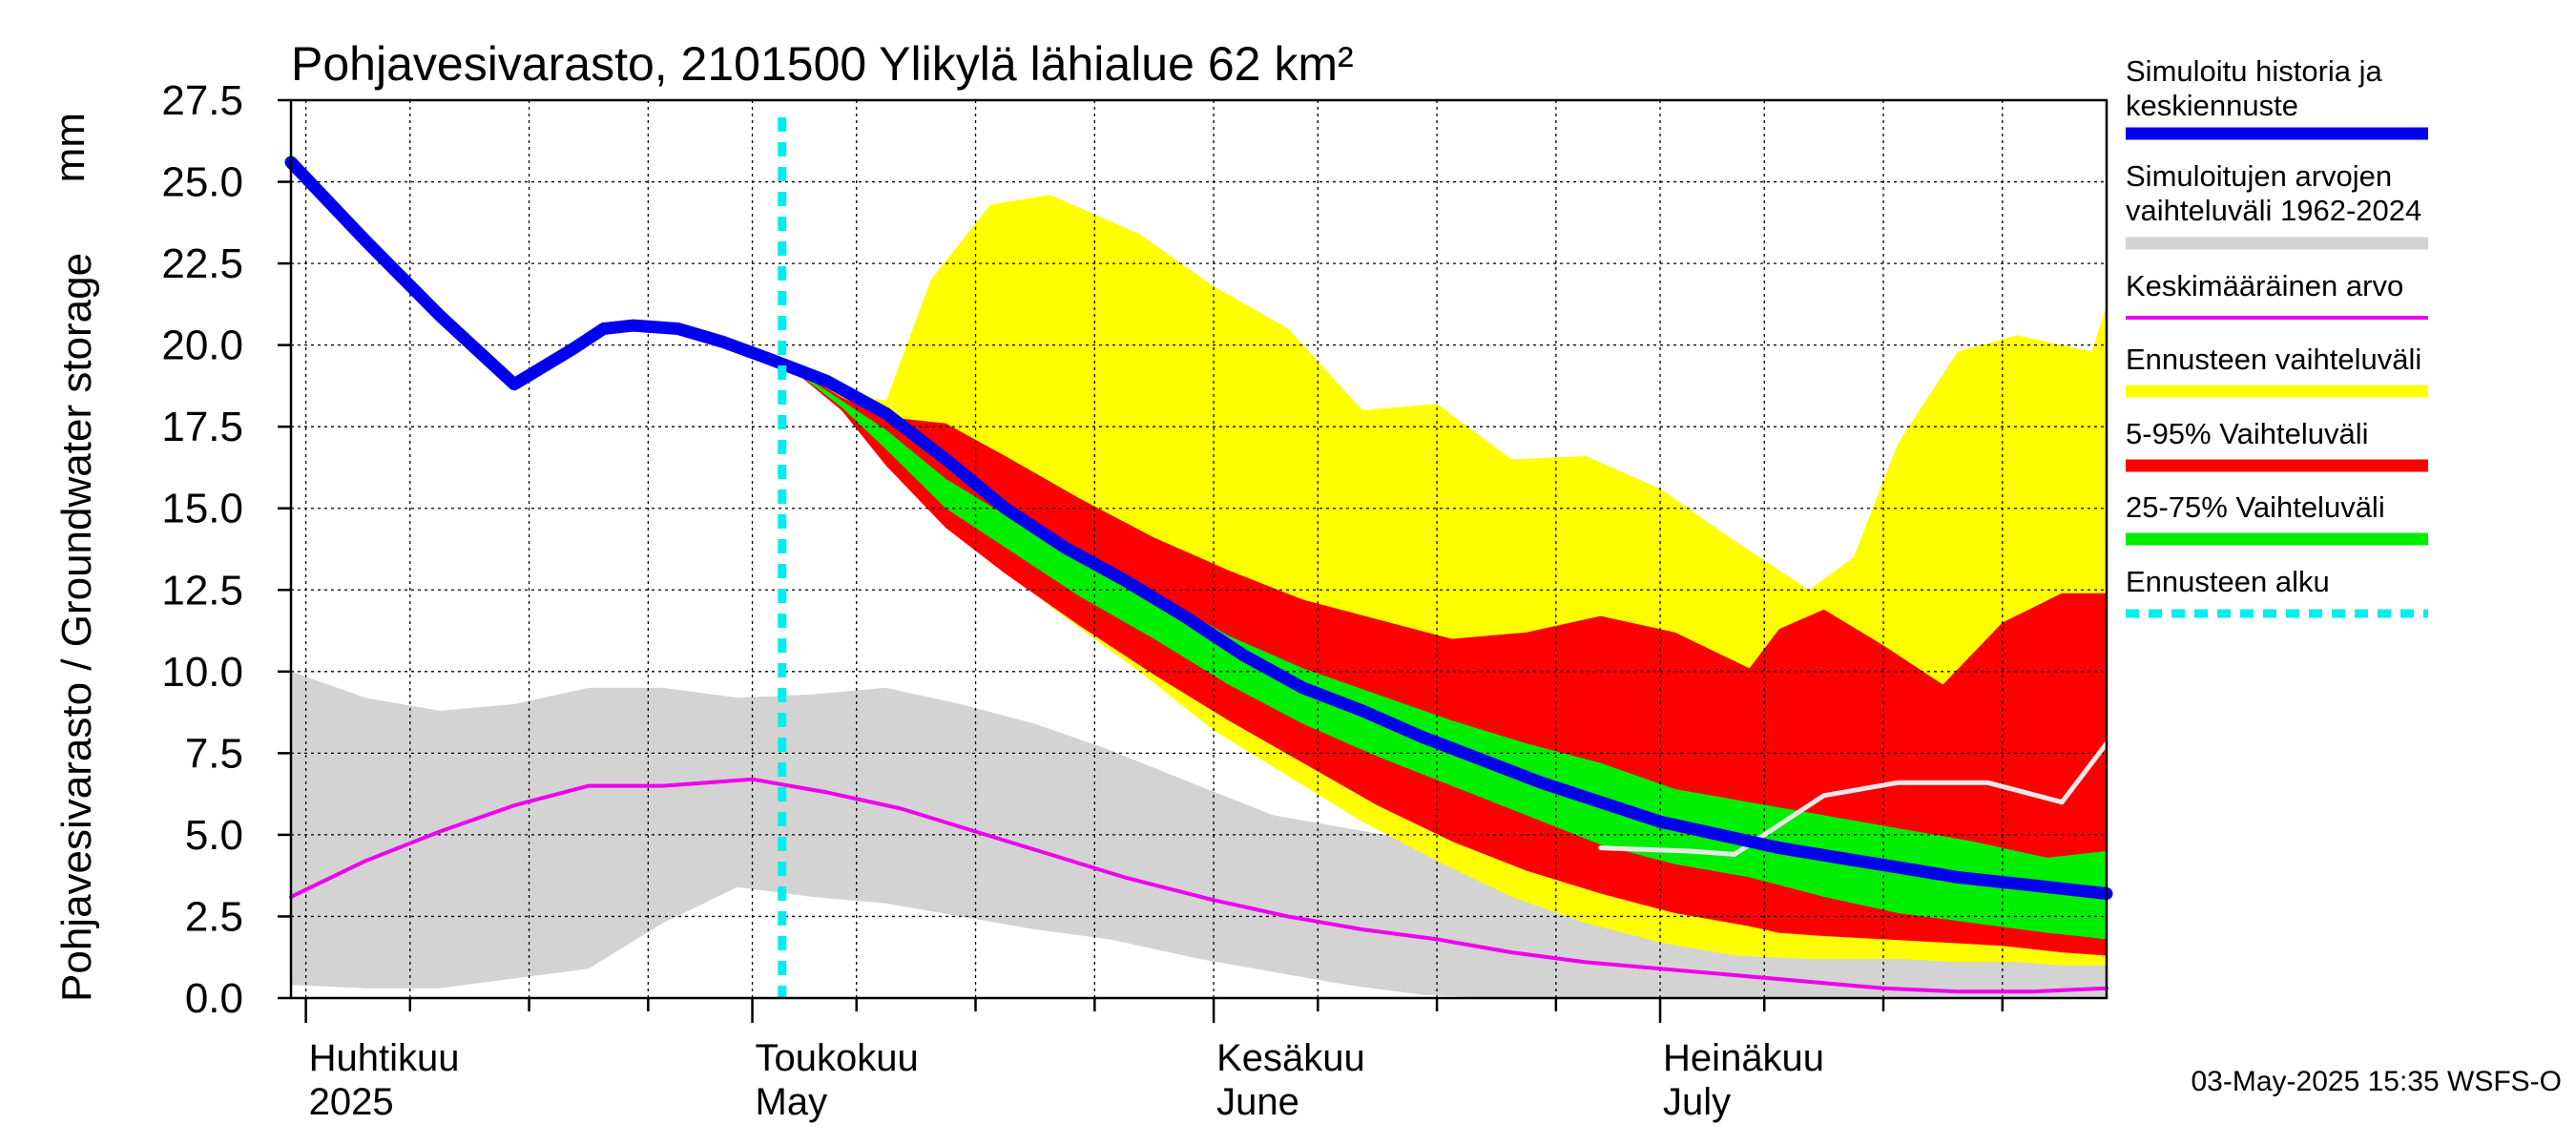 The width and height of the screenshot is (2576, 1145). I want to click on y-tick-label: 5.0, so click(214, 836).